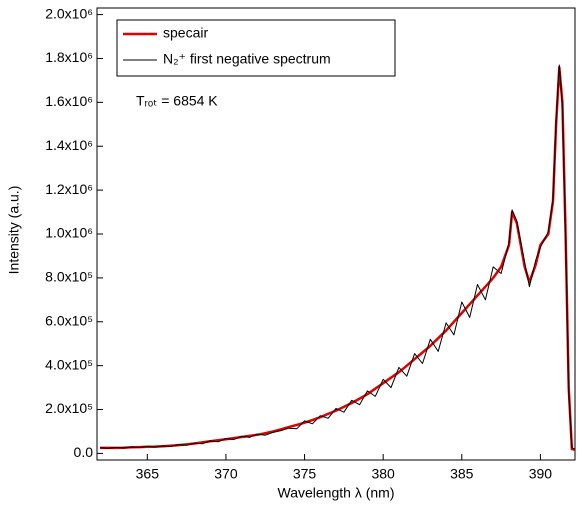  Describe the element at coordinates (226, 474) in the screenshot. I see `x-tick-label: 370` at that location.